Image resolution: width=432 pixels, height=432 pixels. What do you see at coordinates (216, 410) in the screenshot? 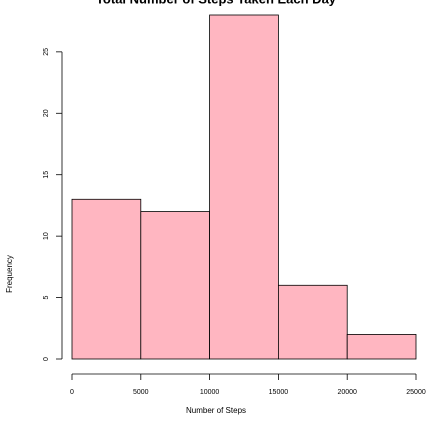
I see `x-axis-title: Number of Steps` at bounding box center [216, 410].